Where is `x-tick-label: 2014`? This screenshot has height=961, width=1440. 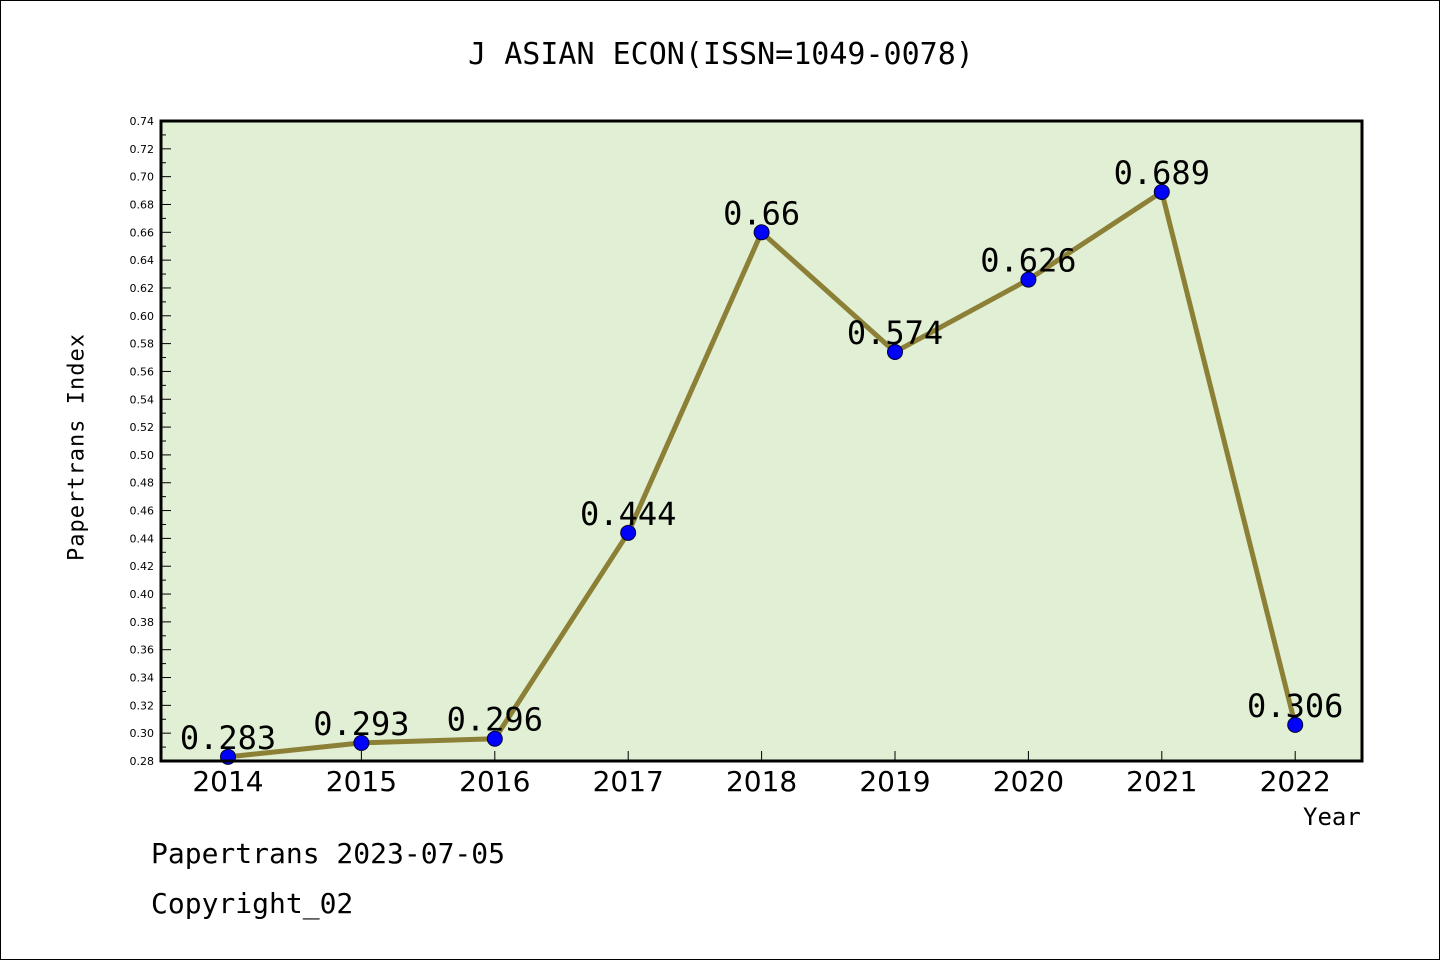
x-tick-label: 2014 is located at coordinates (227, 781).